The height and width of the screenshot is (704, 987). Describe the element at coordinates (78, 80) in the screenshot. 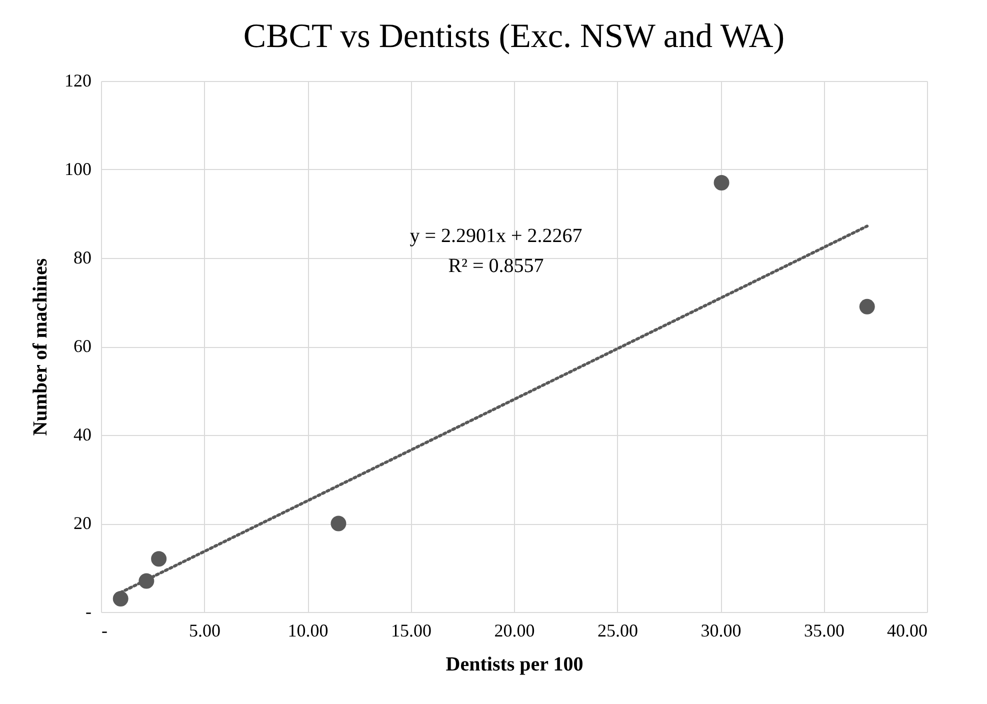

I see `y-tick-label: 120` at that location.